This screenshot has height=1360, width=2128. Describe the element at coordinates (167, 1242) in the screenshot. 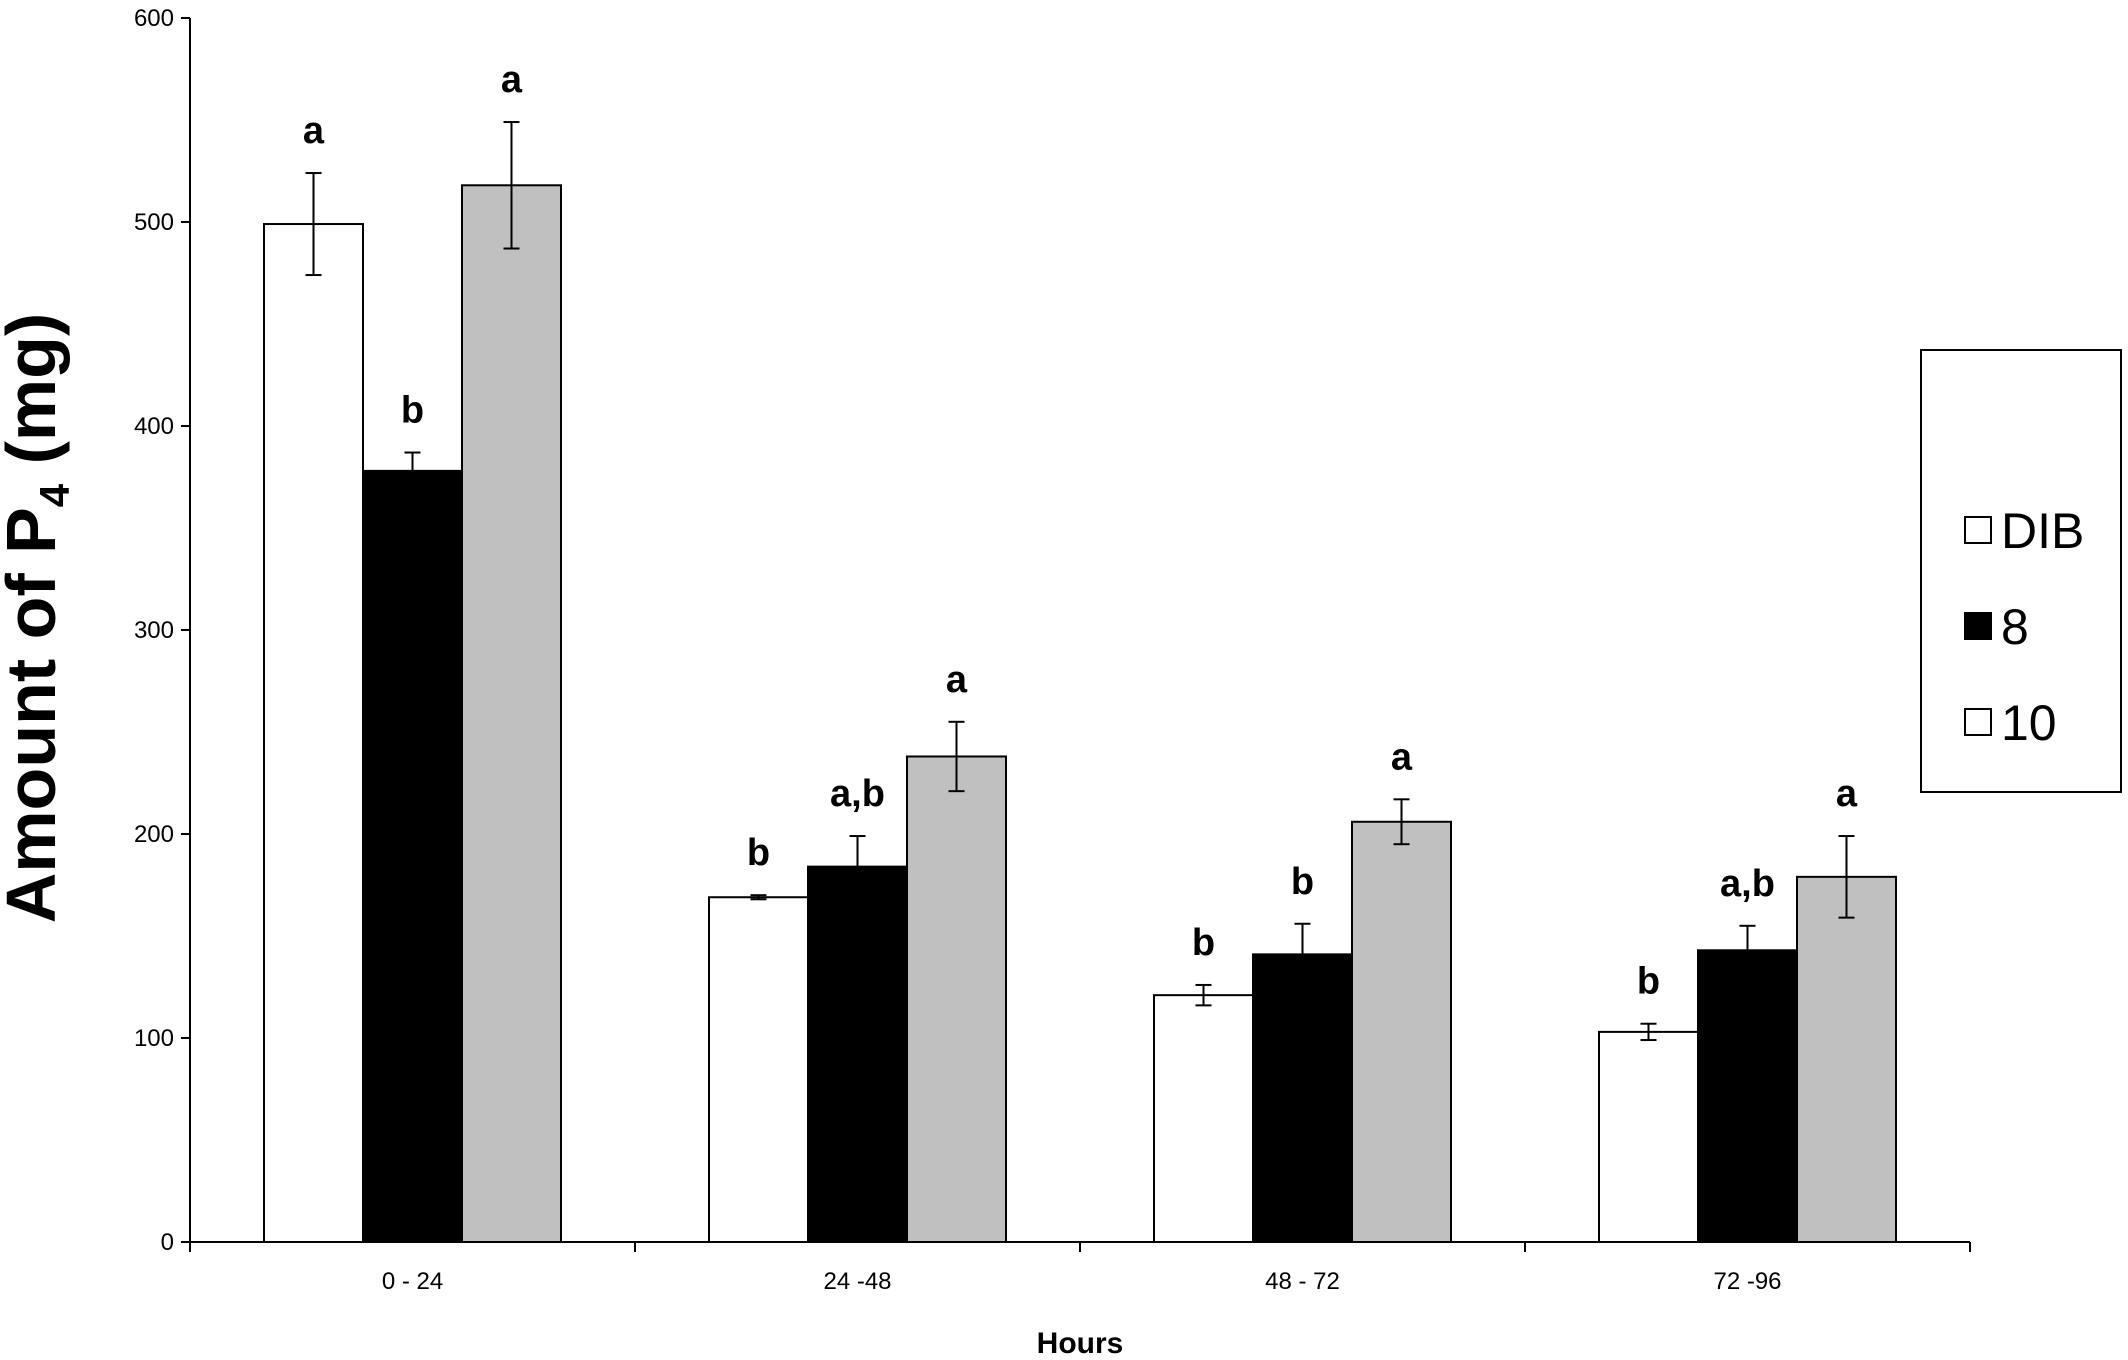

I see `y-tick-label: 0` at that location.